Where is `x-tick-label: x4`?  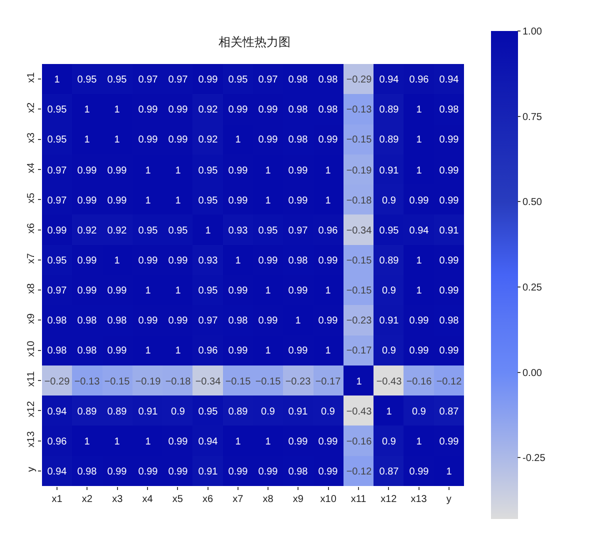
x-tick-label: x4 is located at coordinates (148, 499).